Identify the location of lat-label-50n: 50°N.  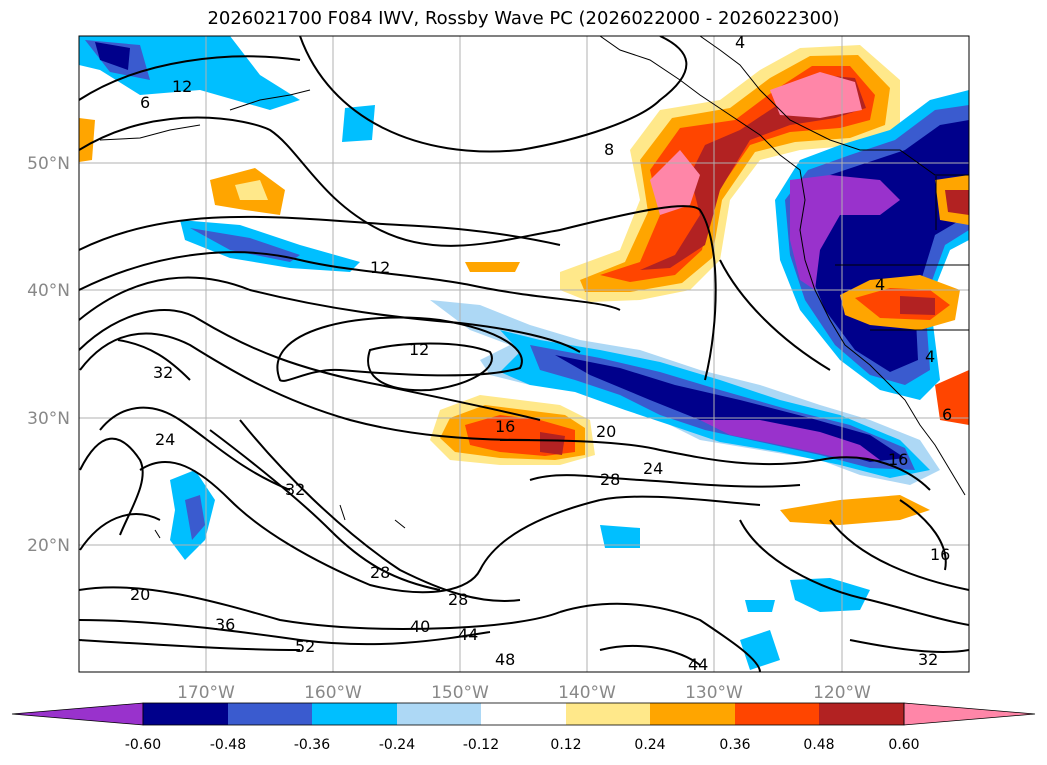
(48, 164).